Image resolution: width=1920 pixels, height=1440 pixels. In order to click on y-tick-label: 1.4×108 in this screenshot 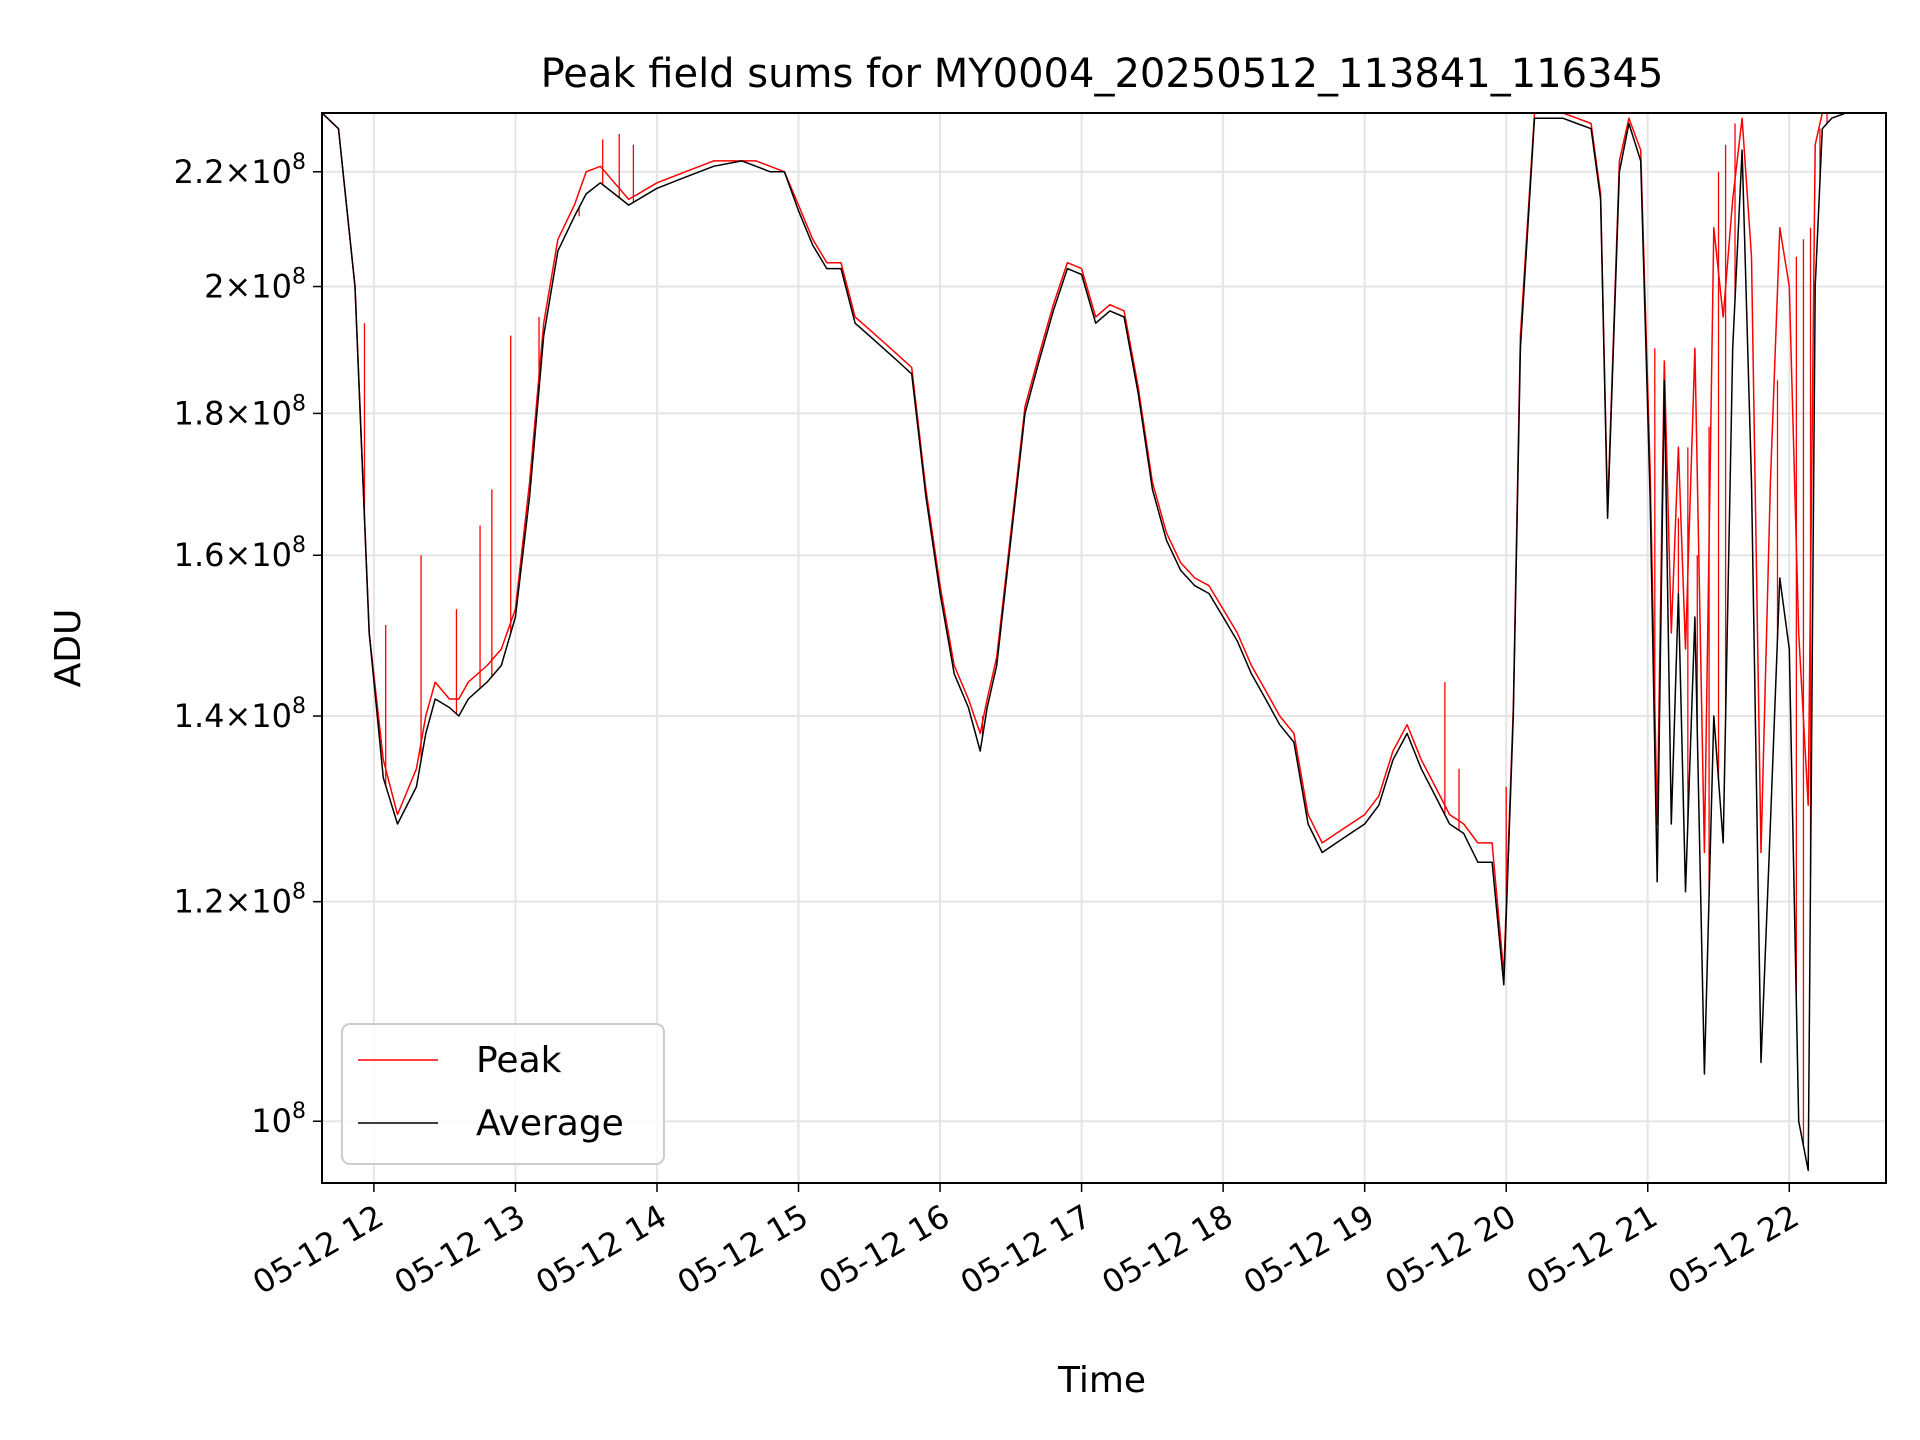, I will do `click(240, 714)`.